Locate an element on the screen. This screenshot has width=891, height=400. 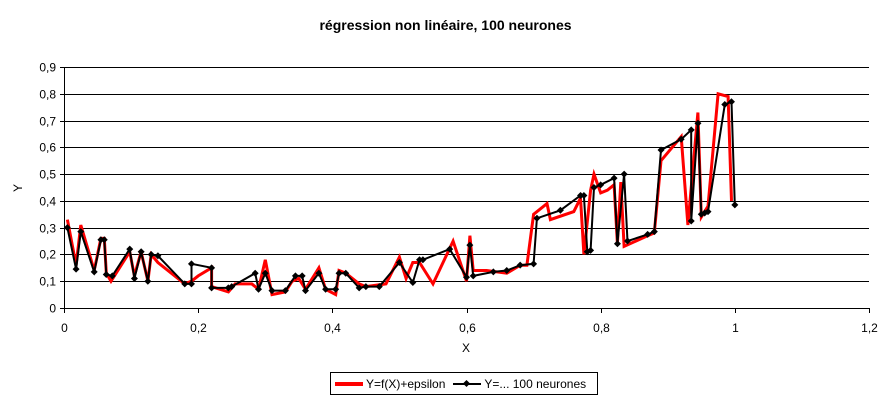
y-tick-label: 0,7 is located at coordinates (47, 122).